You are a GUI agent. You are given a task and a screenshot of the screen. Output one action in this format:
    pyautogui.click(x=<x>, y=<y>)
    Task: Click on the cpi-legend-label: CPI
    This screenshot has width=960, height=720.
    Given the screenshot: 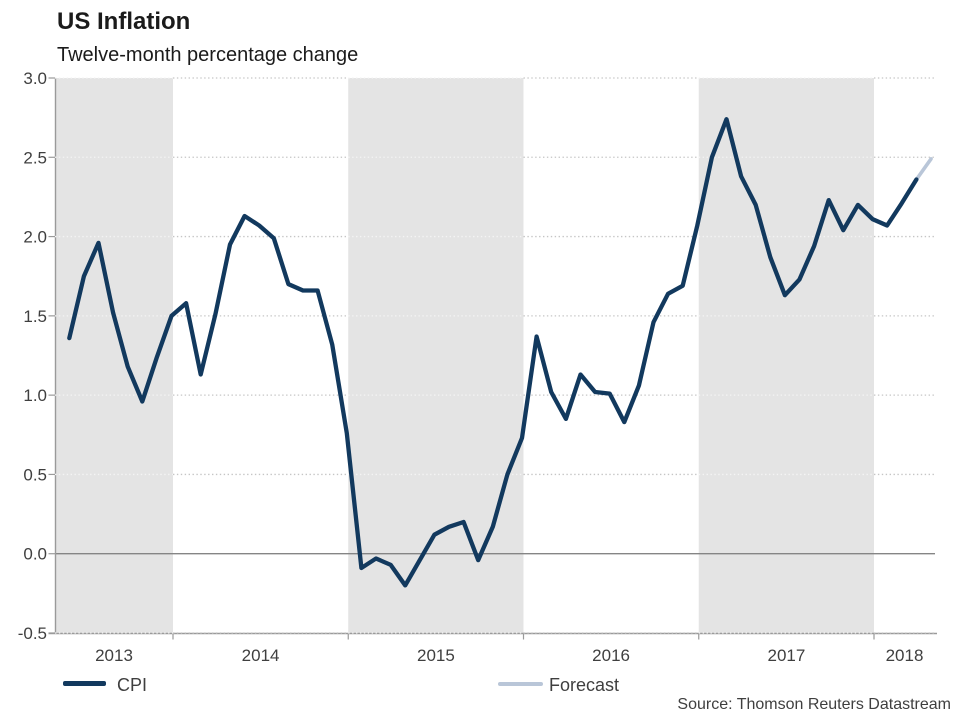 What is the action you would take?
    pyautogui.click(x=132, y=685)
    